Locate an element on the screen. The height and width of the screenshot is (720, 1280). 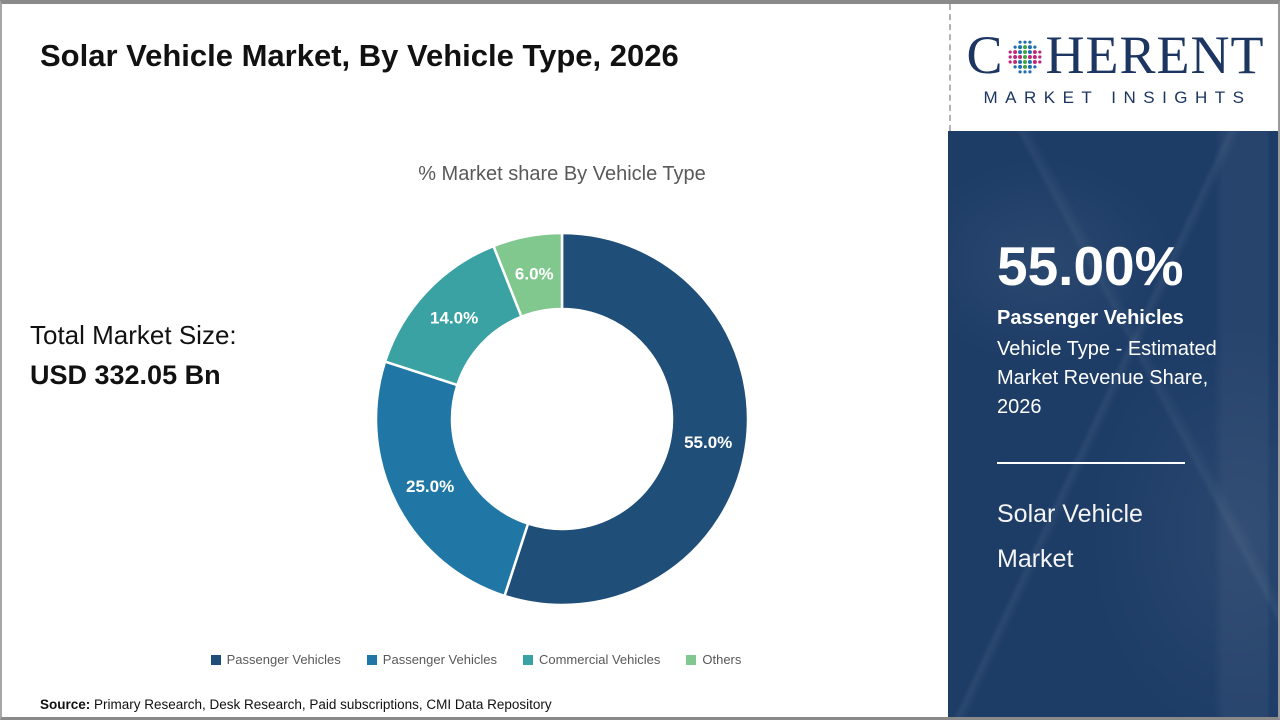
logo-wordmark: C HERENT is located at coordinates (1116, 55).